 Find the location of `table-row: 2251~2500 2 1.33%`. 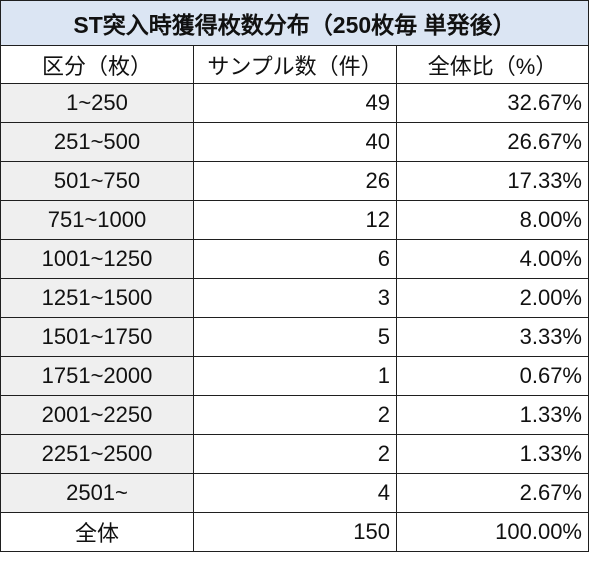

table-row: 2251~2500 2 1.33% is located at coordinates (294, 454).